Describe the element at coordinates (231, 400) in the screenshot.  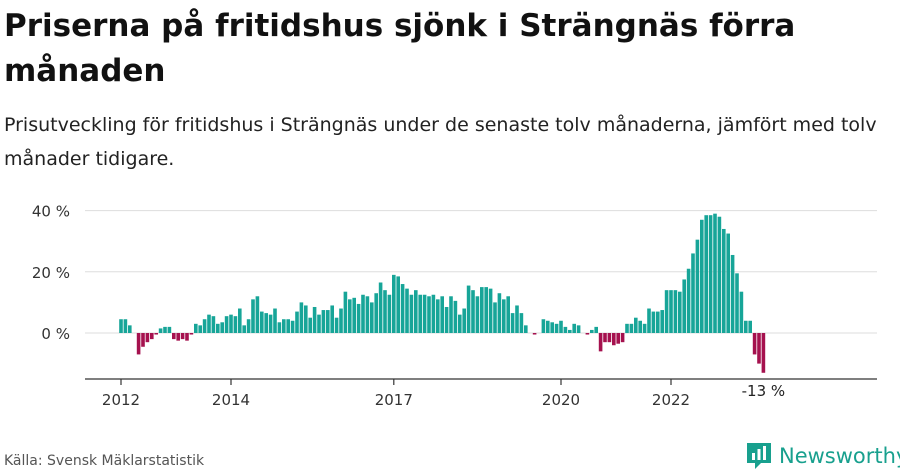
I see `x-tick-label: 2014` at that location.